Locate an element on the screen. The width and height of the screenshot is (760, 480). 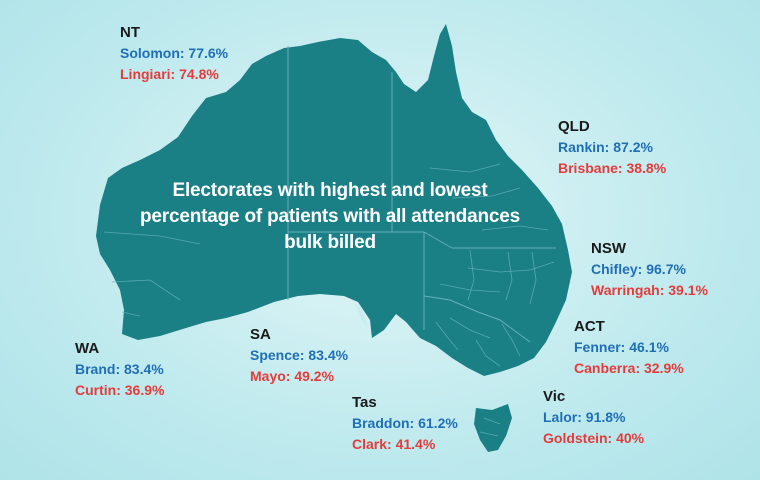
highest-electorate: Lalor: 91.8% is located at coordinates (584, 417).